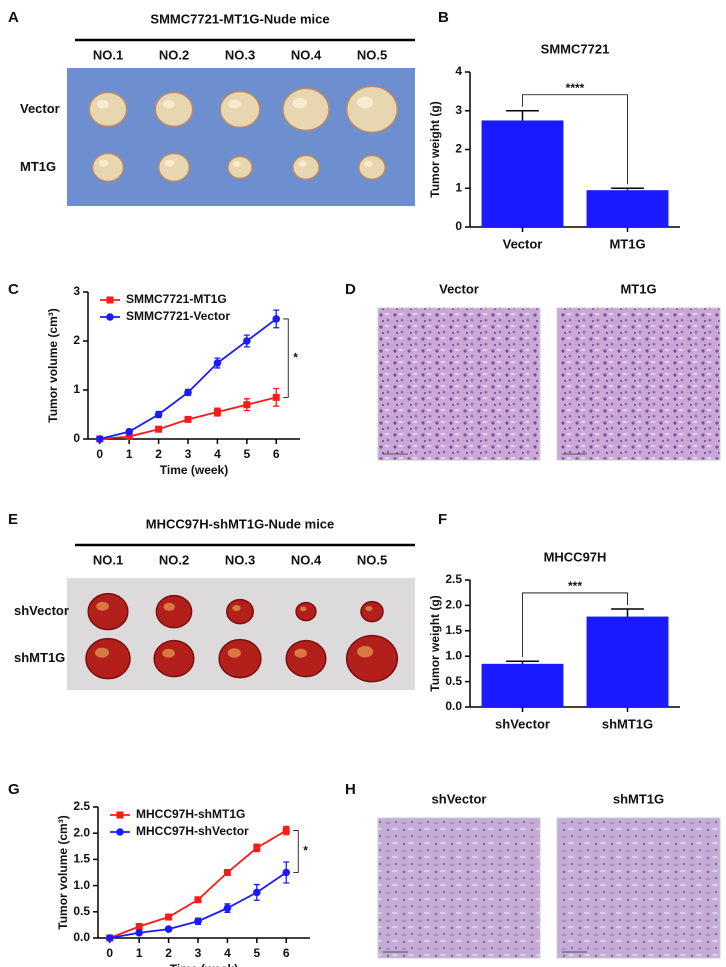 This screenshot has height=967, width=726. What do you see at coordinates (295, 357) in the screenshot?
I see `significance: *` at bounding box center [295, 357].